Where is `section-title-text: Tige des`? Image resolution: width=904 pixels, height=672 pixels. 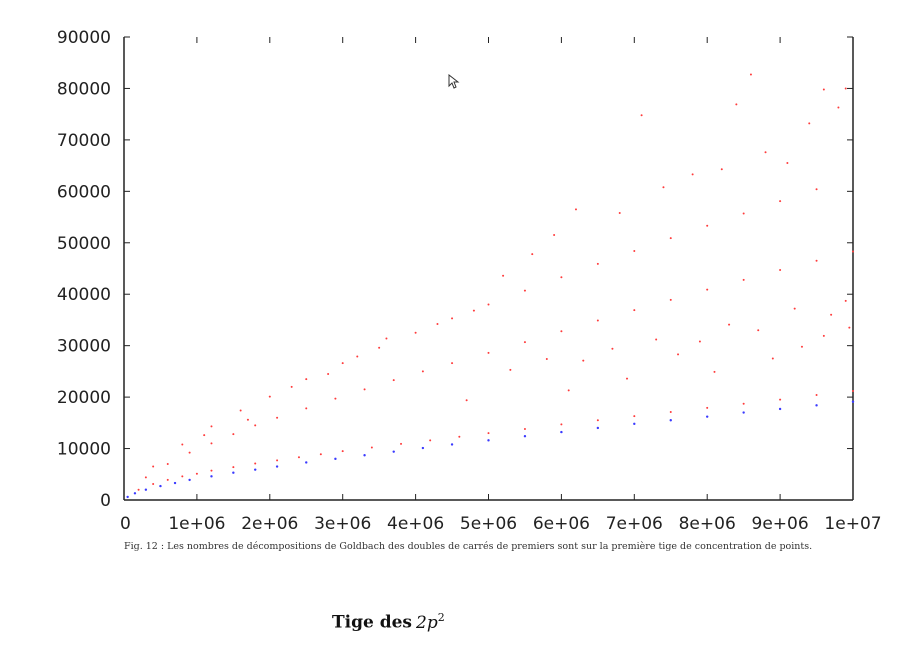
section-title-text: Tige des is located at coordinates (372, 622).